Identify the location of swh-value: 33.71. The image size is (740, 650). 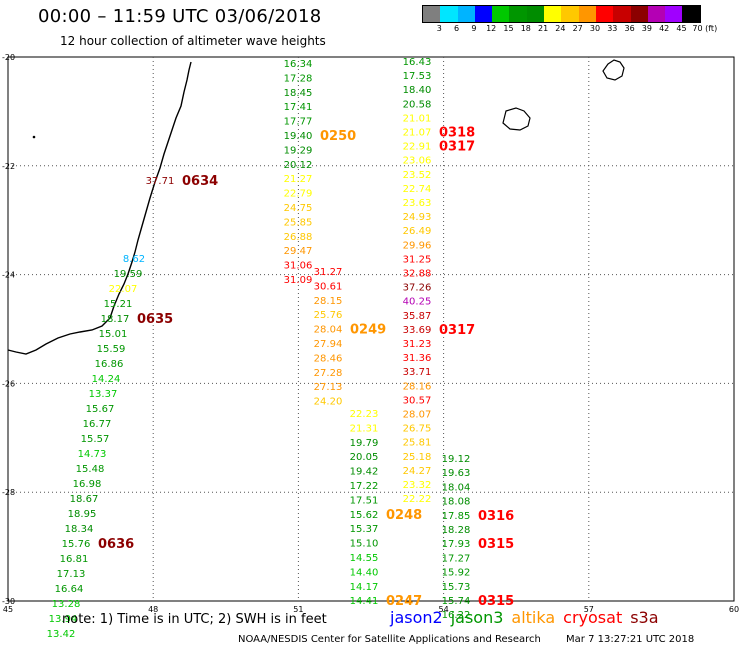
(417, 372).